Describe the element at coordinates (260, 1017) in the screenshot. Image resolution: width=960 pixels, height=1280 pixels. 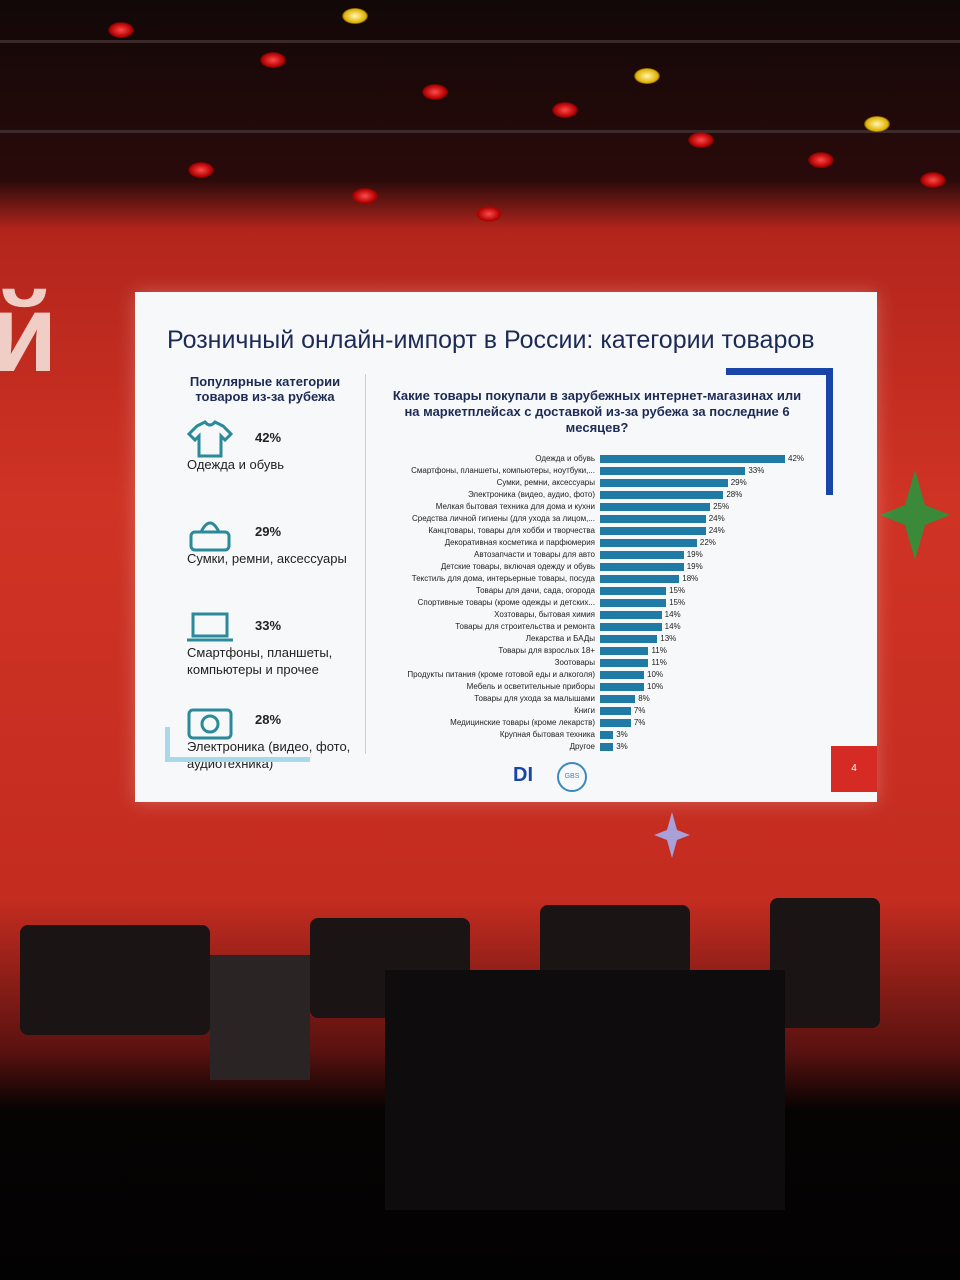
I see `desk` at that location.